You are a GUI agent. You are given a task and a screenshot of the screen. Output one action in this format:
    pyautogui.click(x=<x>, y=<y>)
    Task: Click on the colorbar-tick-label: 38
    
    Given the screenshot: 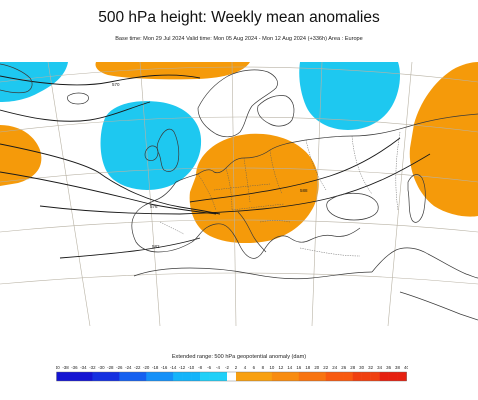 What is the action you would take?
    pyautogui.click(x=397, y=367)
    